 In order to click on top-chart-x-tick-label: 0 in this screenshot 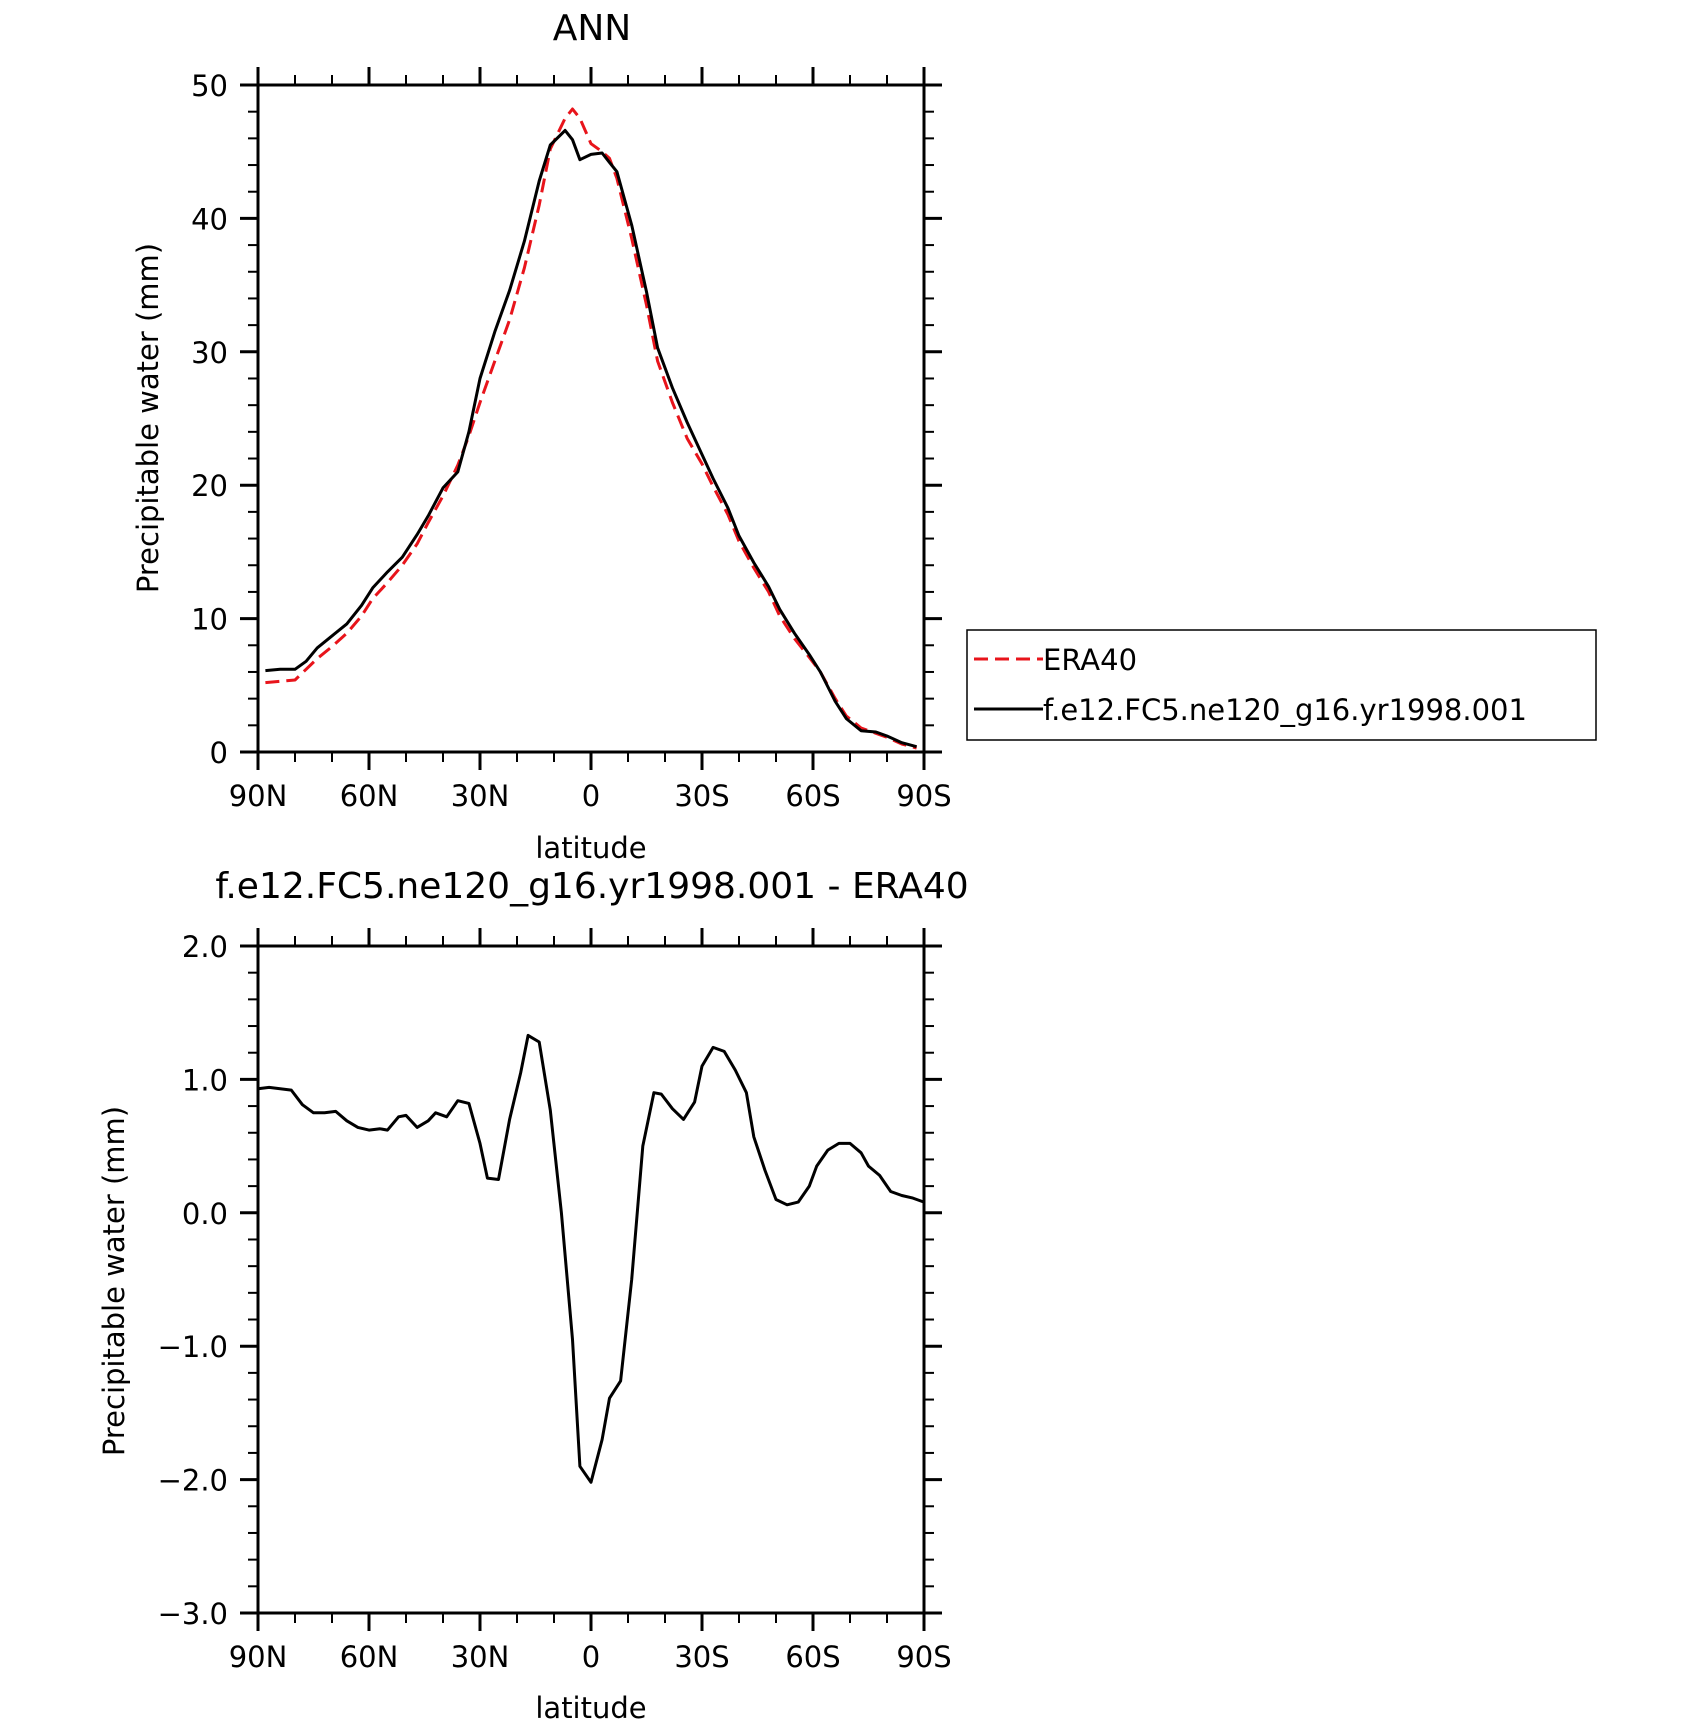, I will do `click(591, 796)`.